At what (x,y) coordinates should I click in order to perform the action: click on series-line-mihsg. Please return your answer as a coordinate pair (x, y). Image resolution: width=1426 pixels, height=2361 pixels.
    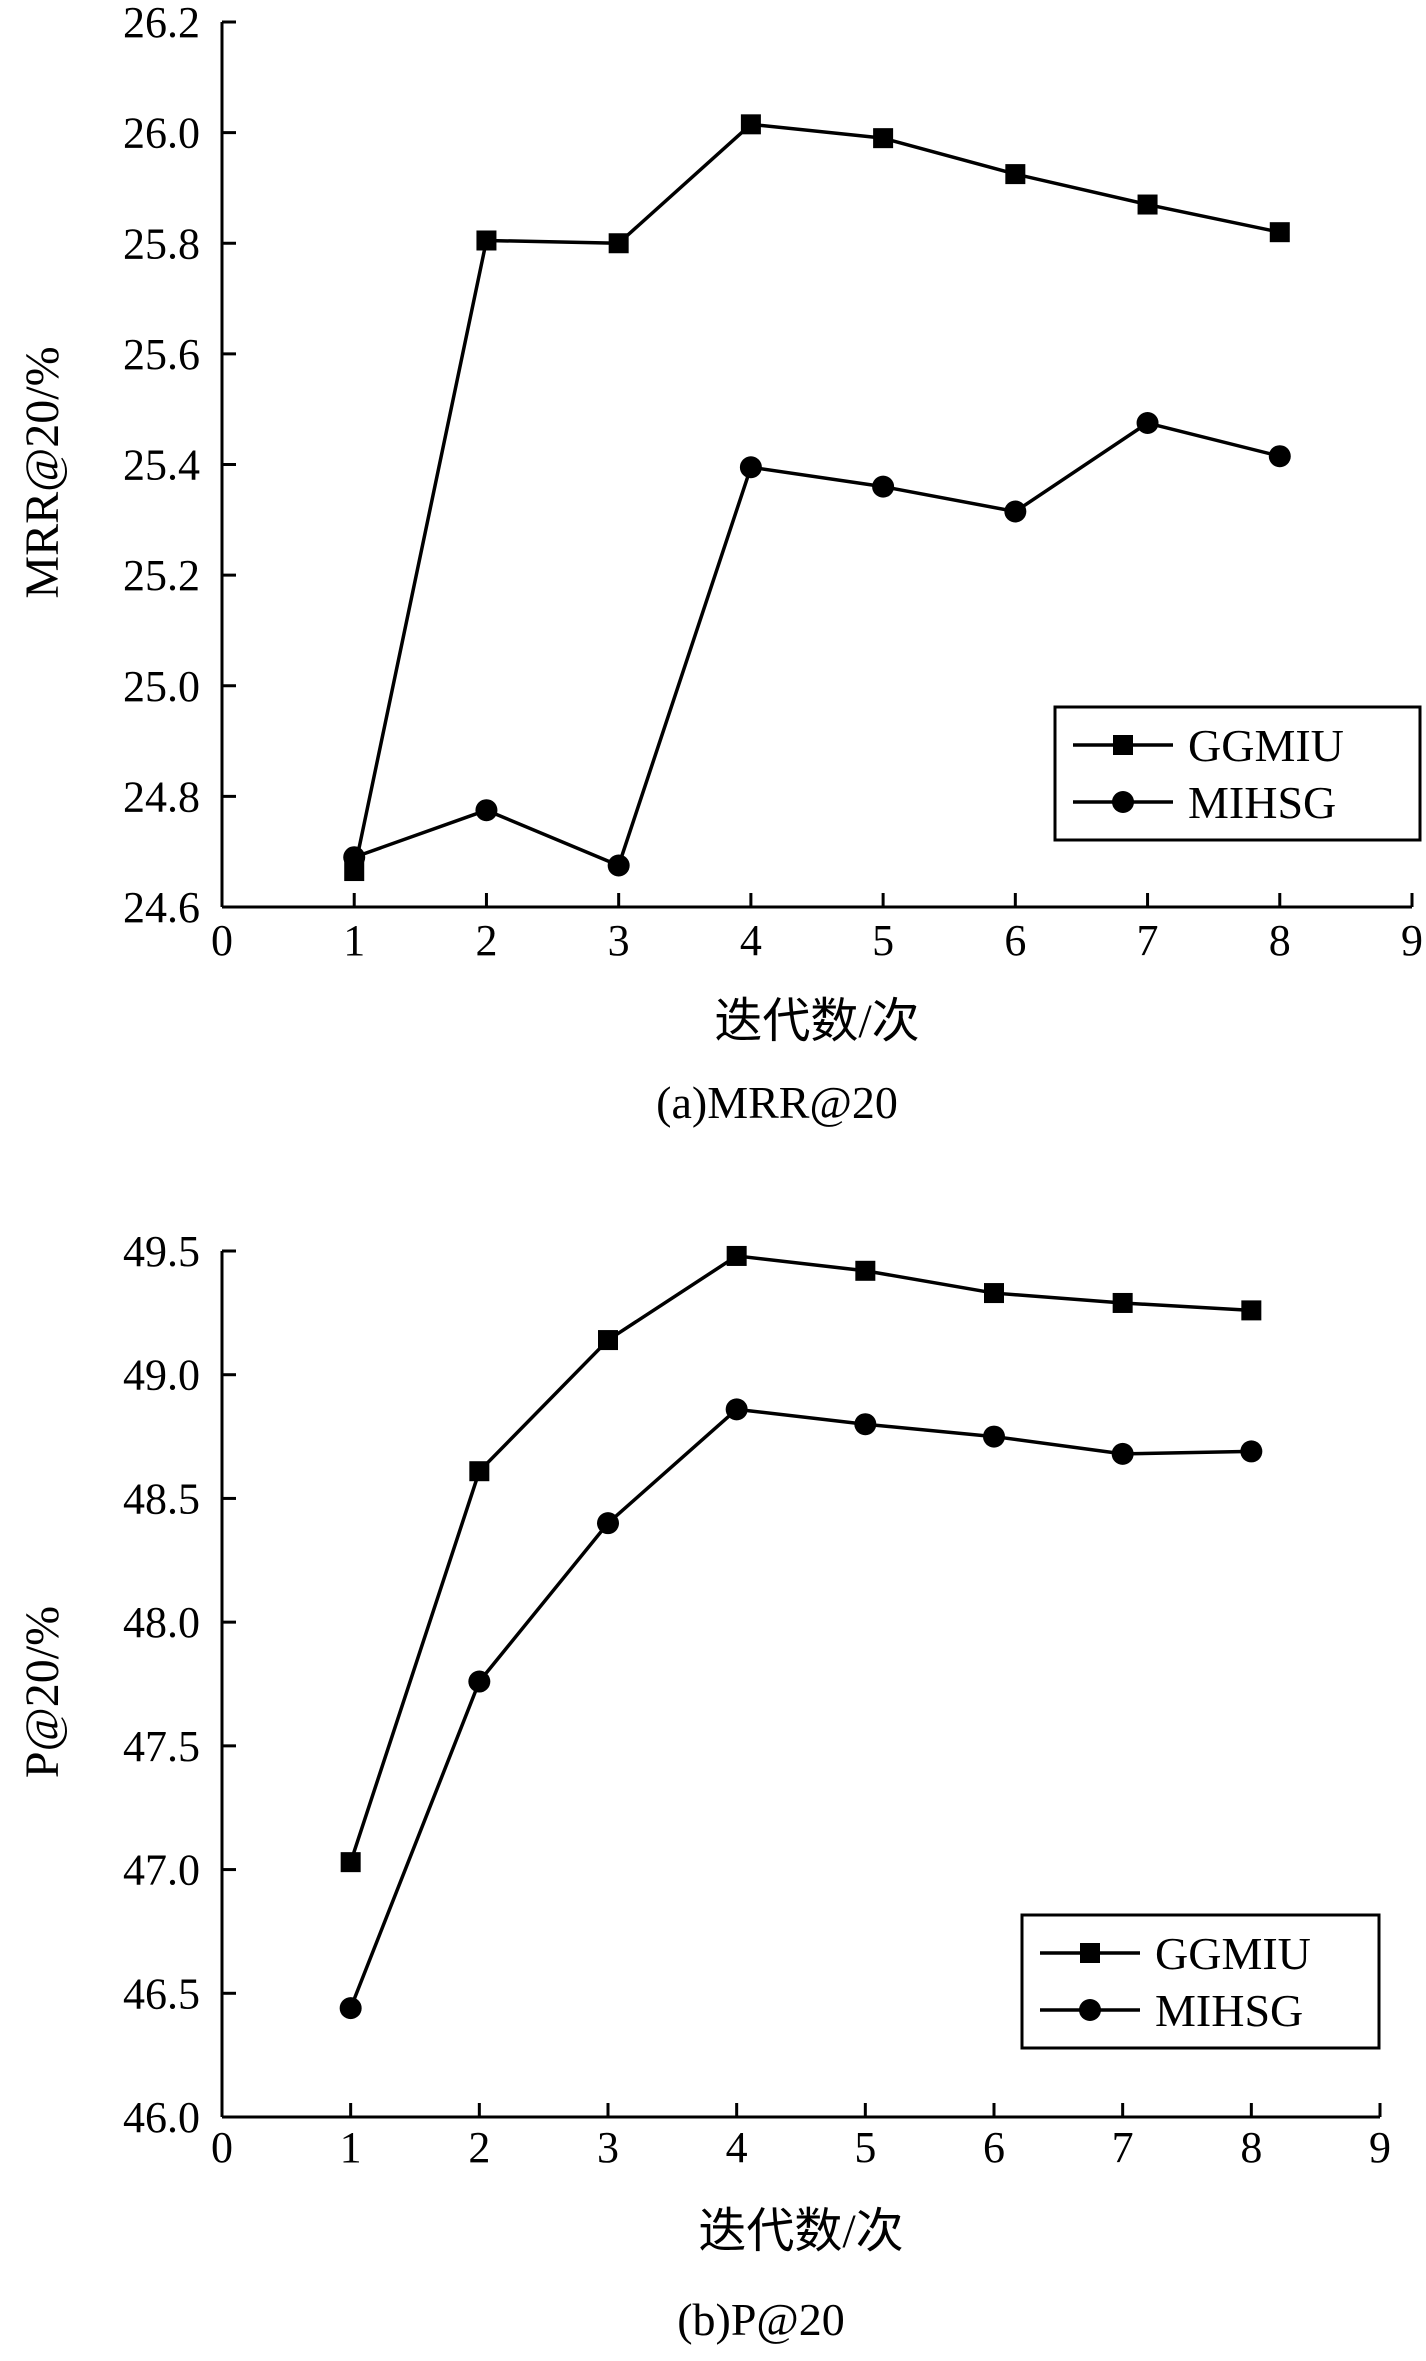
    Looking at the image, I should click on (817, 644).